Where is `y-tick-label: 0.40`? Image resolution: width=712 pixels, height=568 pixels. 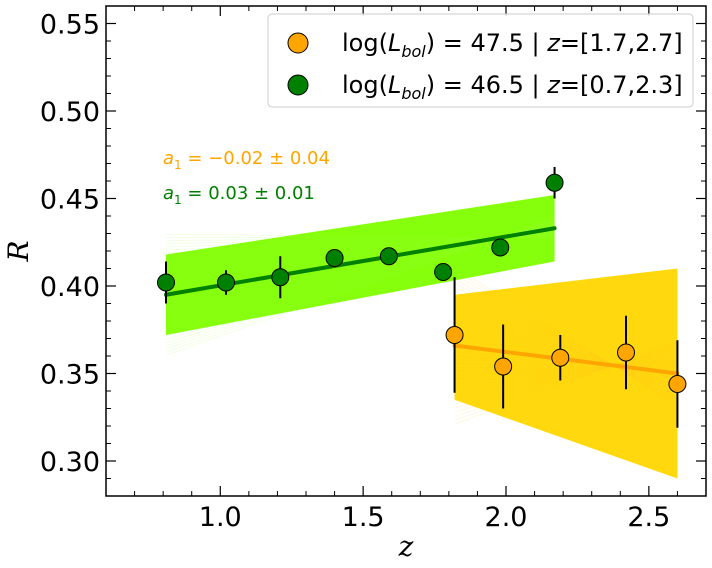
y-tick-label: 0.40 is located at coordinates (70, 287).